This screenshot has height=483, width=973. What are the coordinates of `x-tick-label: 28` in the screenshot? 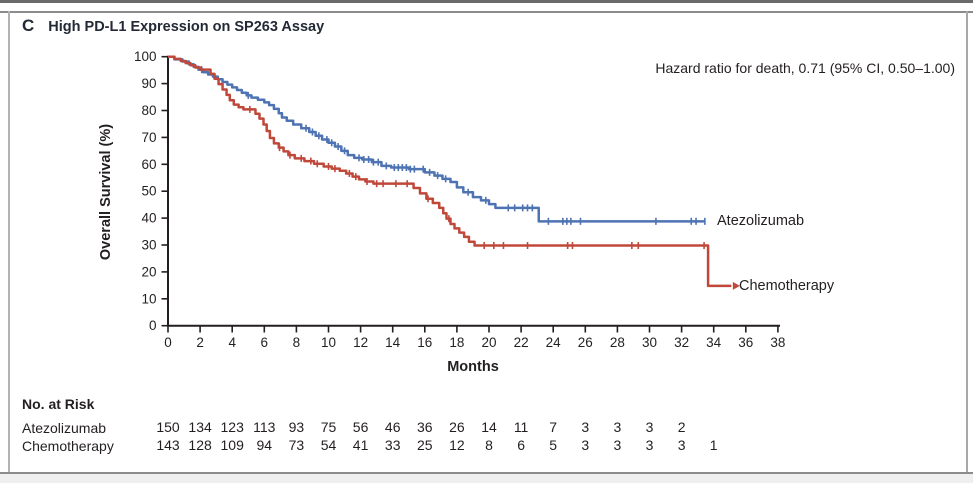 It's located at (617, 342).